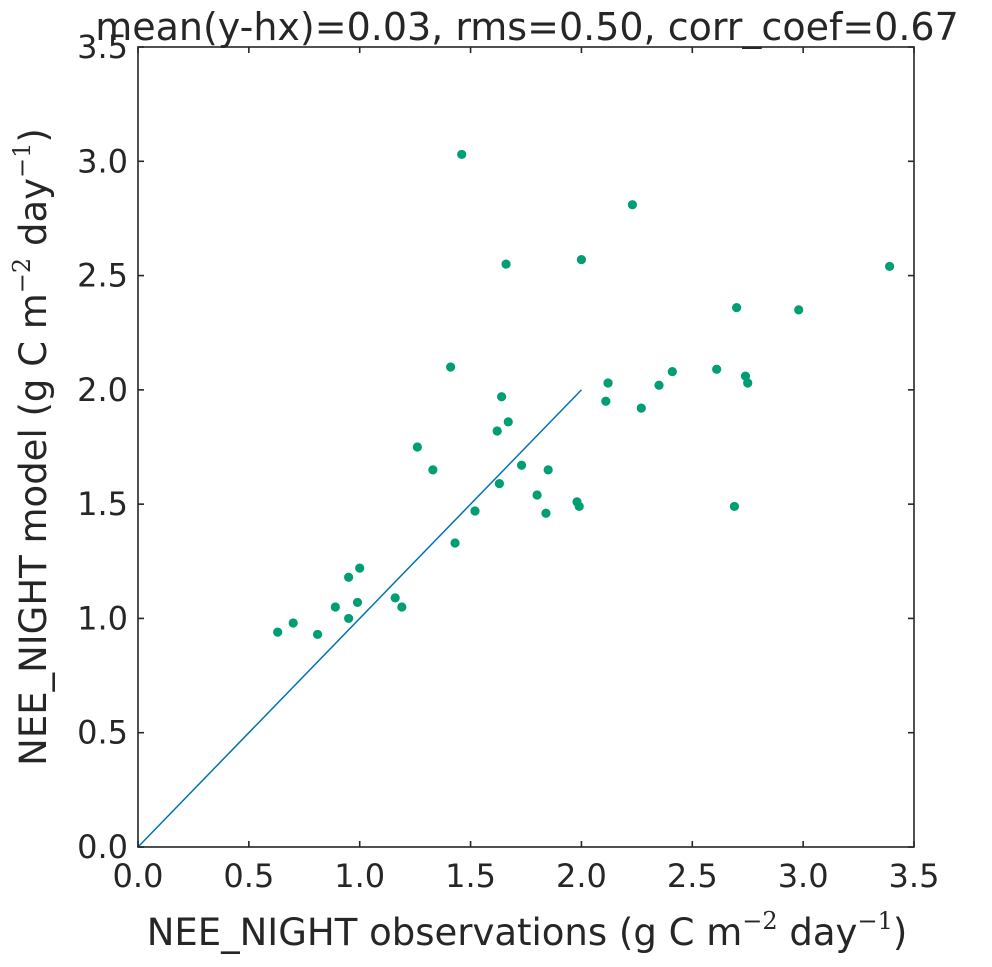  What do you see at coordinates (102, 161) in the screenshot?
I see `y-tick-label: 3.0` at bounding box center [102, 161].